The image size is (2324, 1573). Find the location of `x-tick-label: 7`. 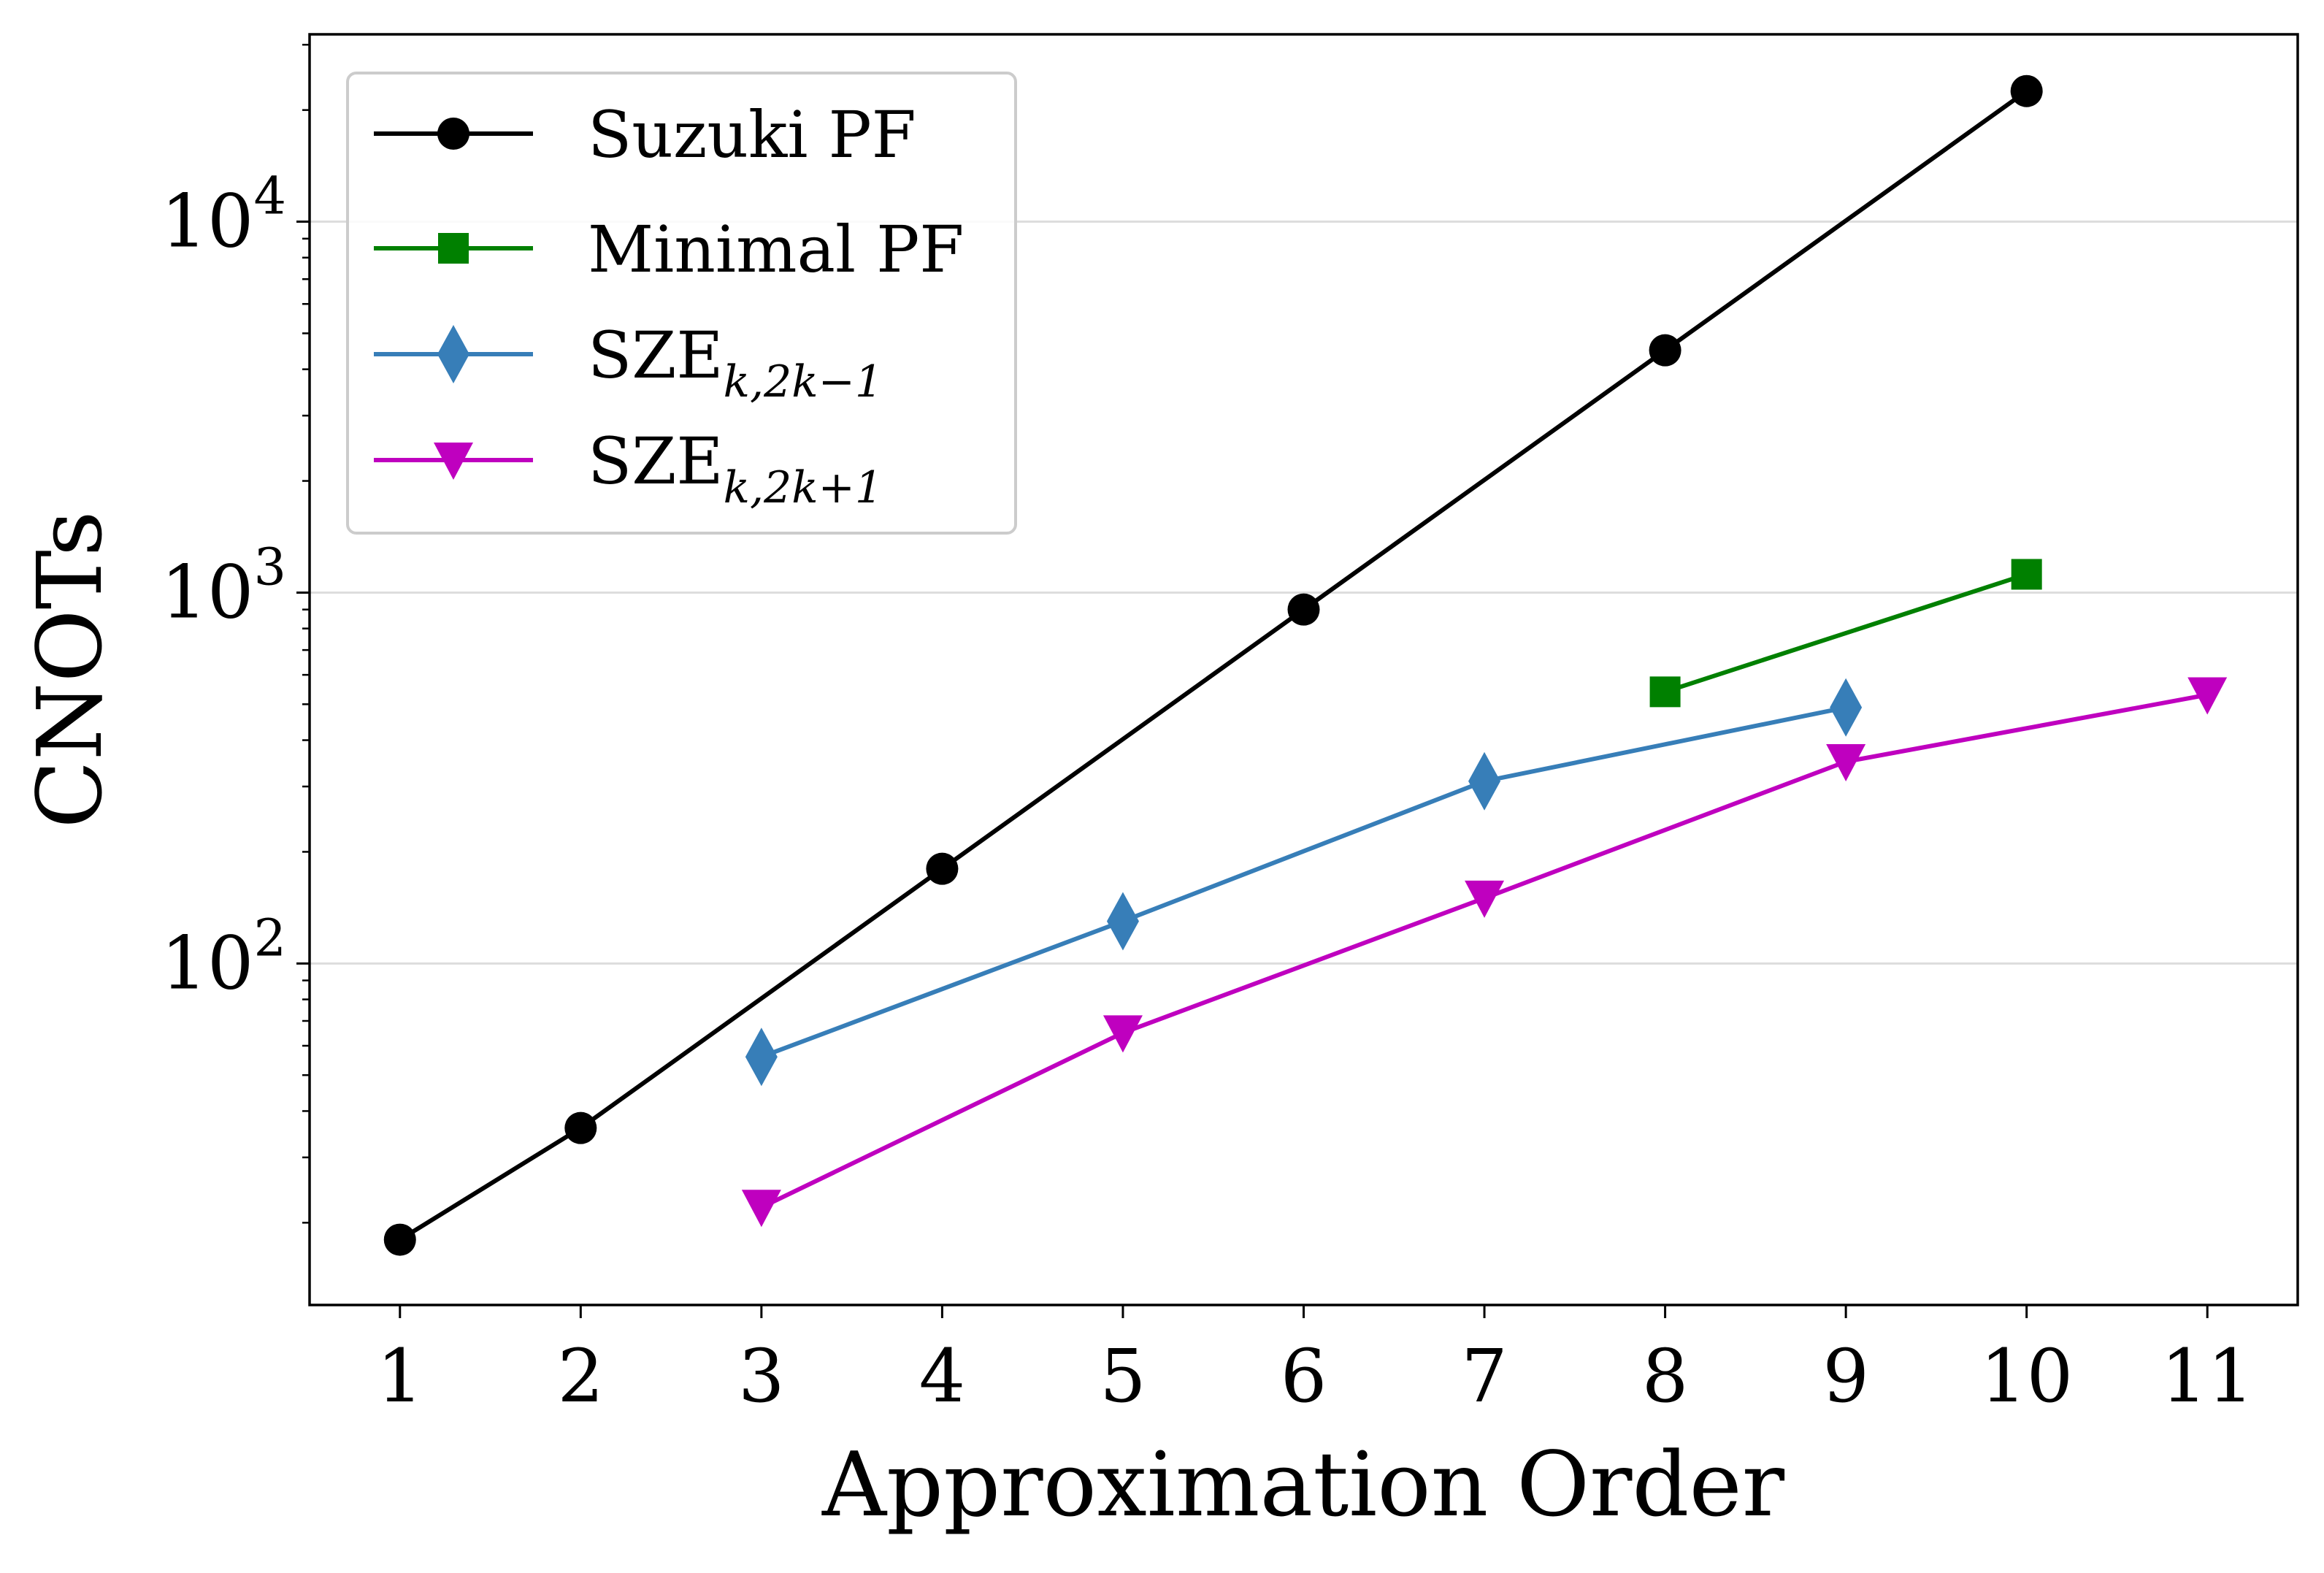

x-tick-label: 7 is located at coordinates (1484, 1376).